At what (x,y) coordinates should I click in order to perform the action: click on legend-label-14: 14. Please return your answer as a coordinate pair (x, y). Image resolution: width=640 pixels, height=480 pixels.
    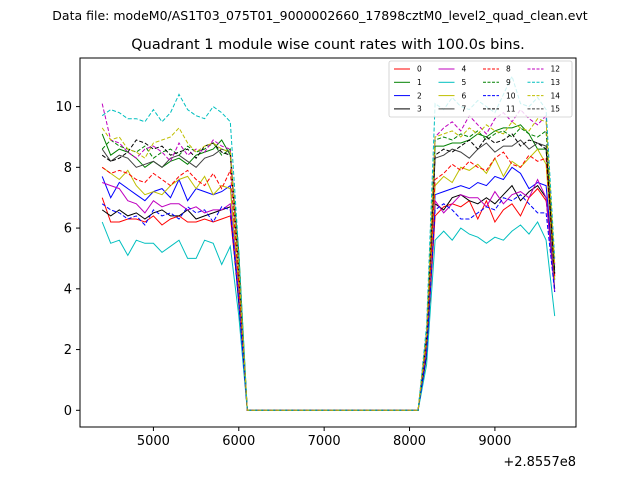
    Looking at the image, I should click on (556, 95).